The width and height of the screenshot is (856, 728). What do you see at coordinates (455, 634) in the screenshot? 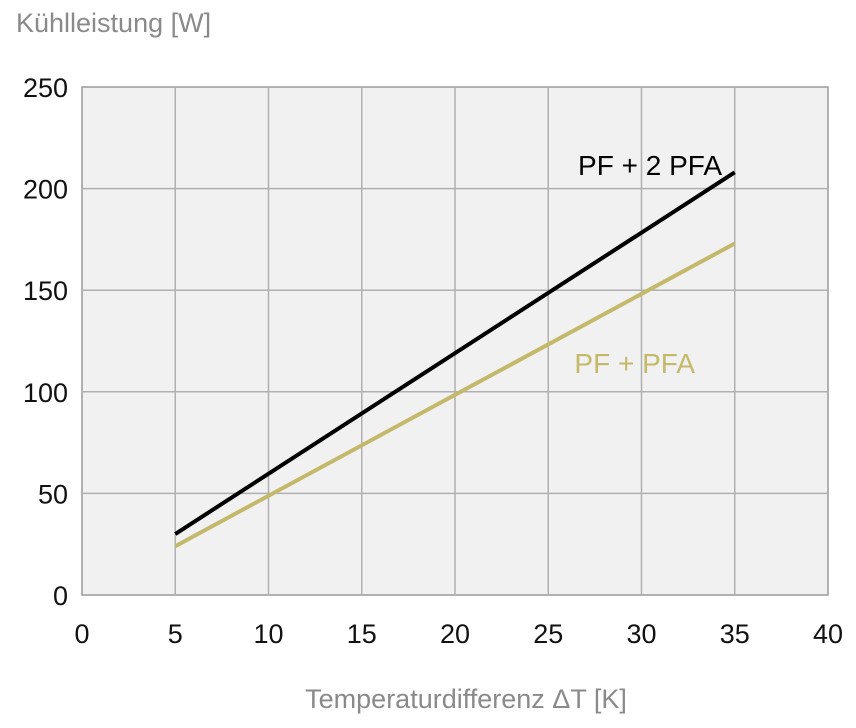
I see `x-tick-label: 20` at bounding box center [455, 634].